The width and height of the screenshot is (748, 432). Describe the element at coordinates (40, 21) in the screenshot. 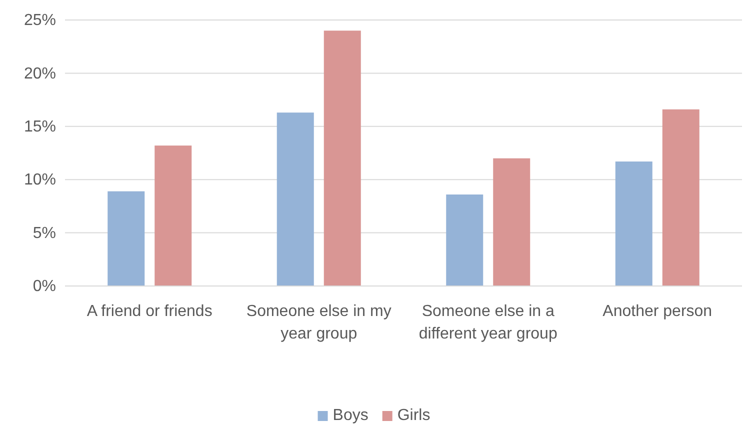

I see `y-tick-label: 25%` at that location.